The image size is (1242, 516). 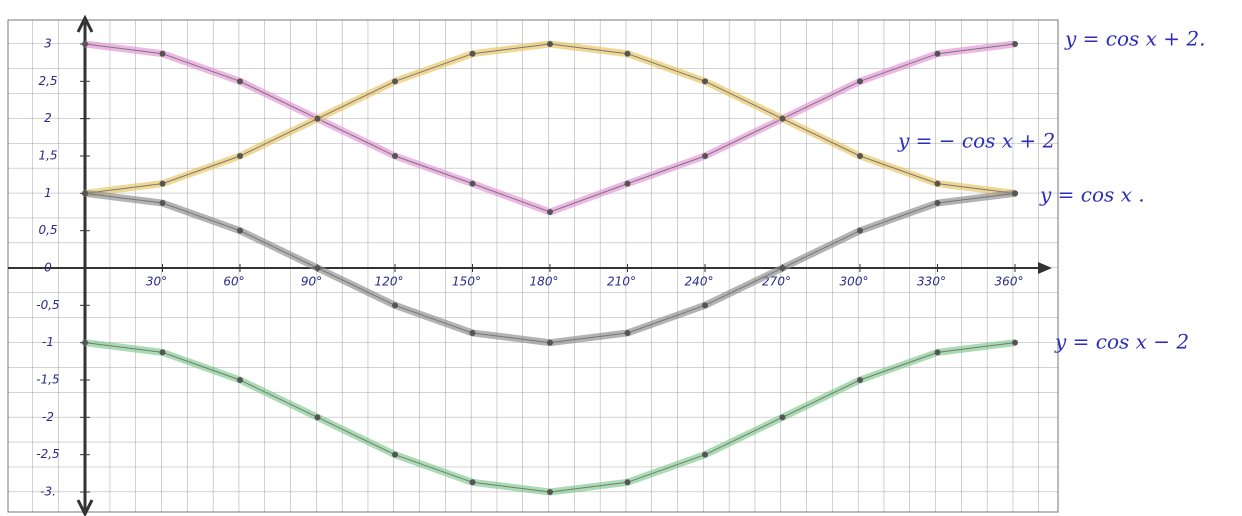 What do you see at coordinates (48, 342) in the screenshot?
I see `y-tick-label: -1` at bounding box center [48, 342].